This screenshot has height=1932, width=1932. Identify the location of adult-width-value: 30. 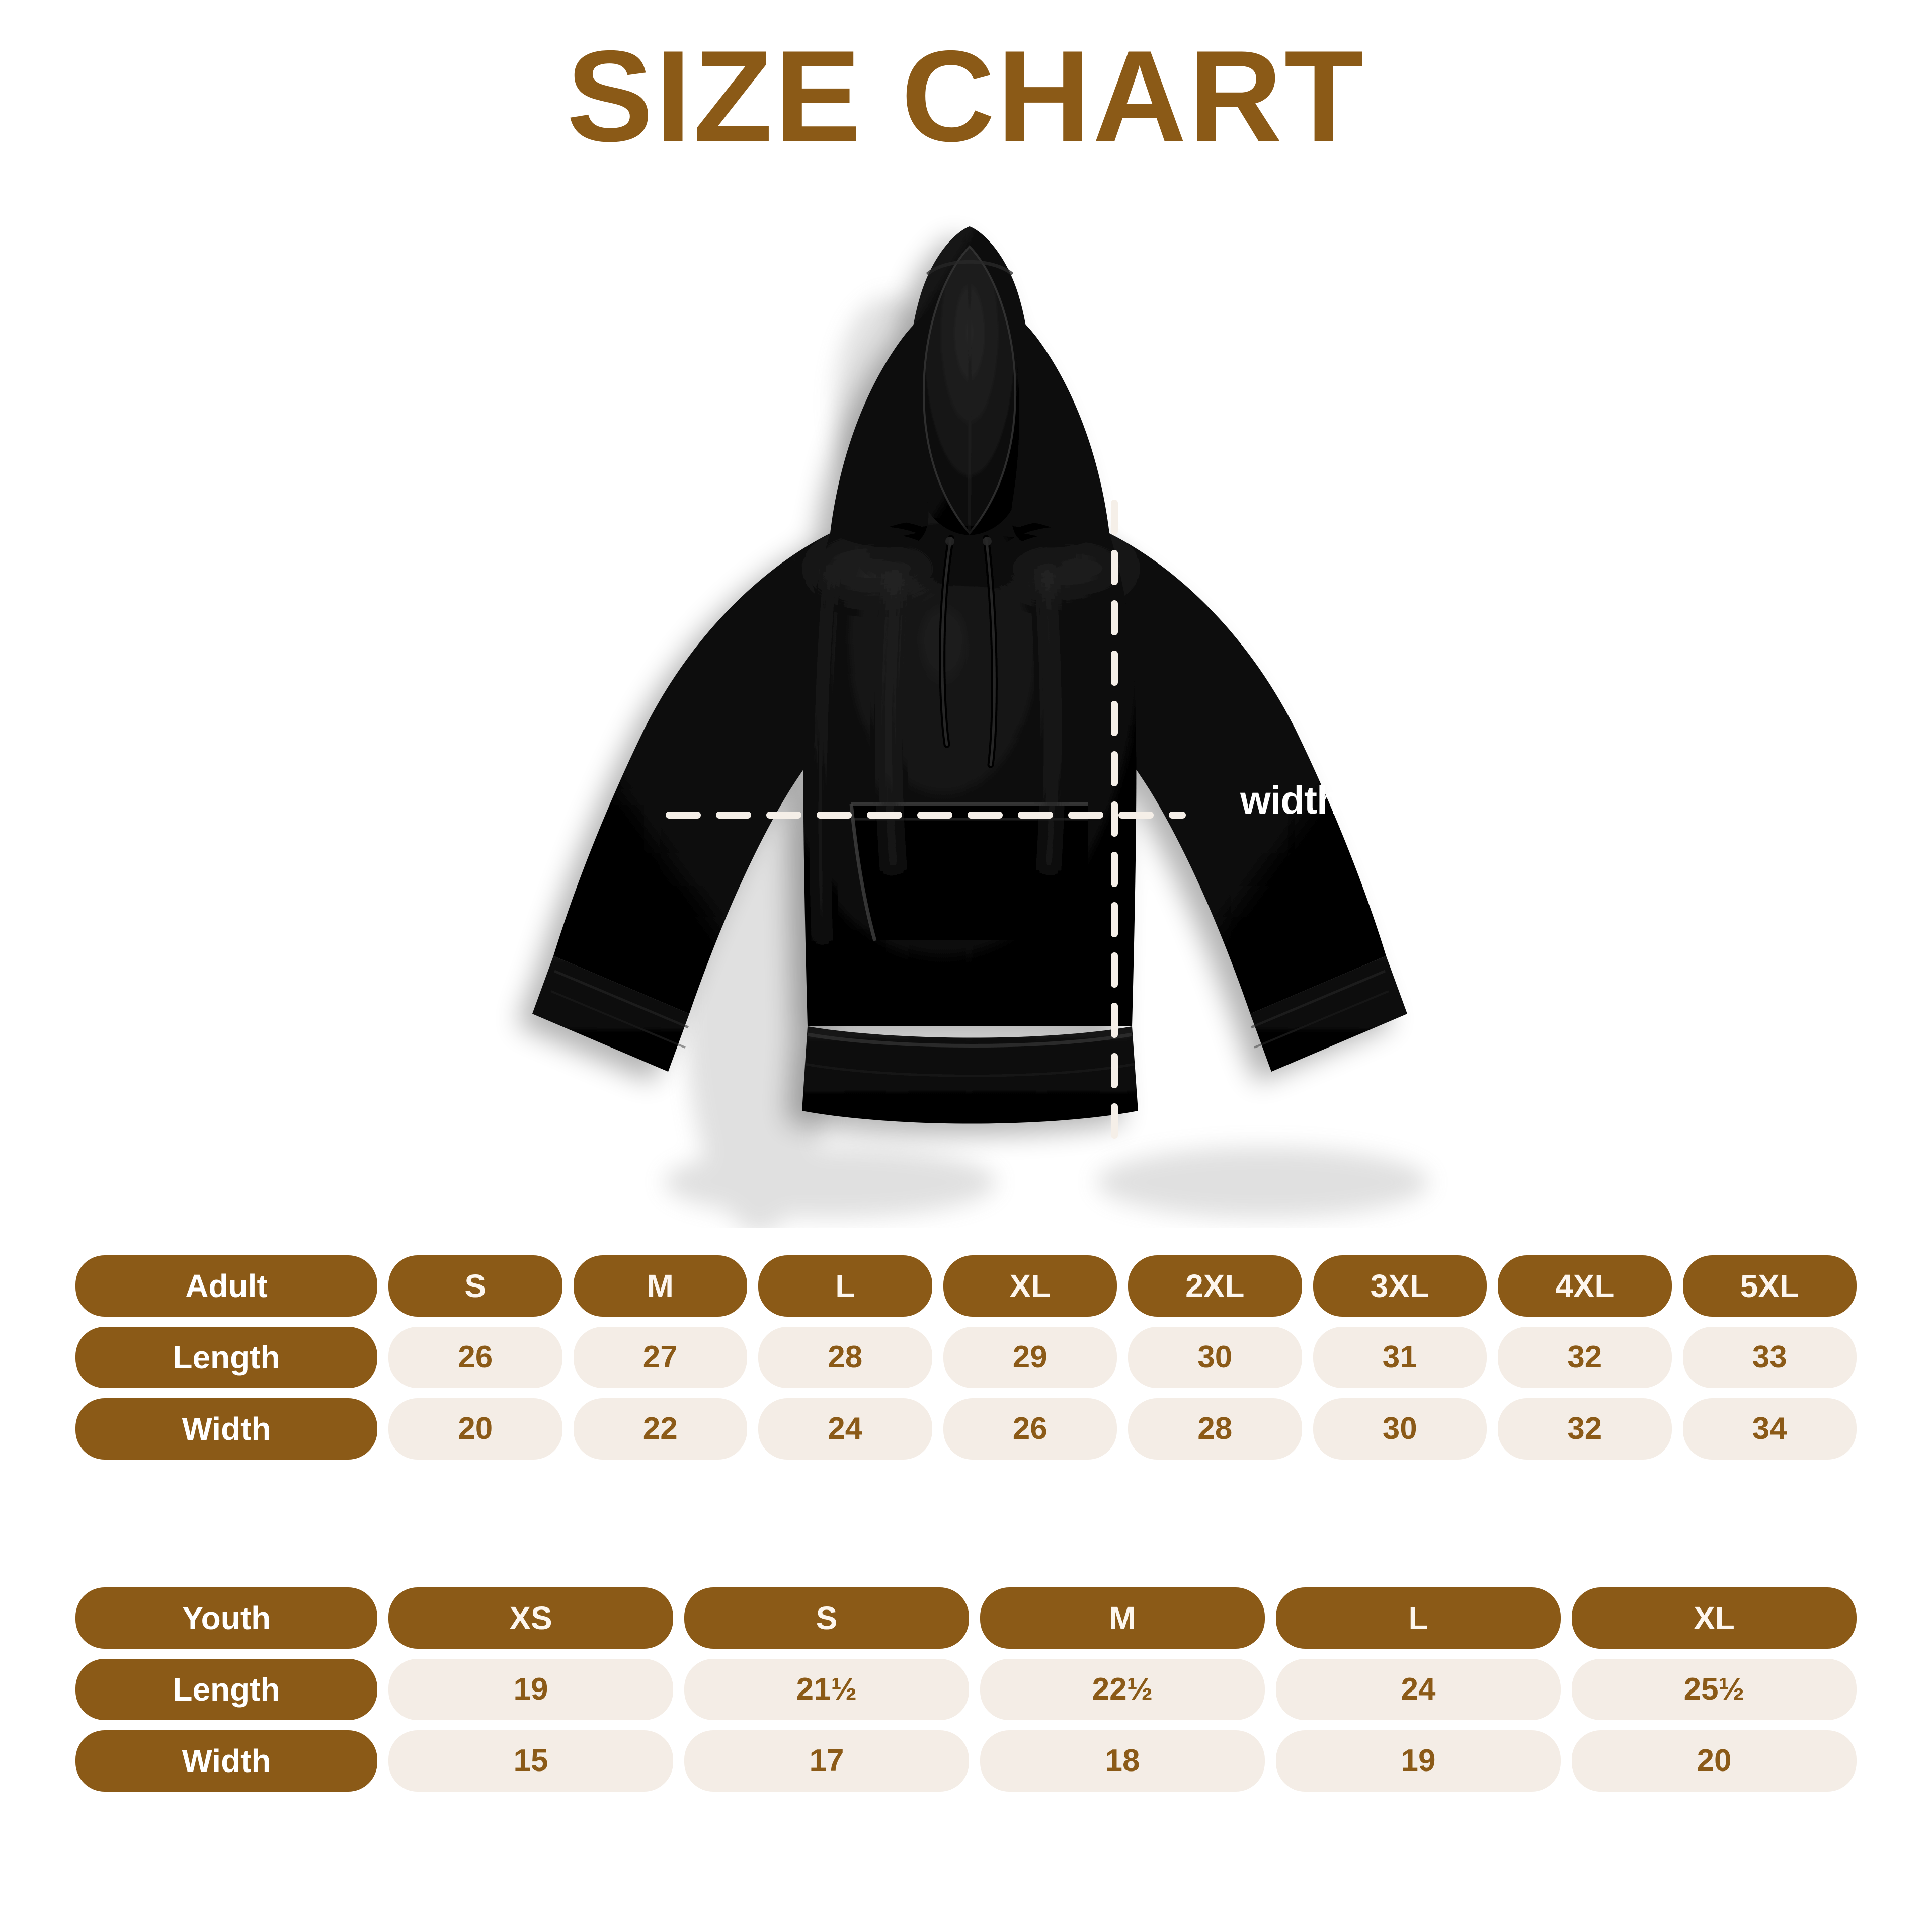
(1400, 1429).